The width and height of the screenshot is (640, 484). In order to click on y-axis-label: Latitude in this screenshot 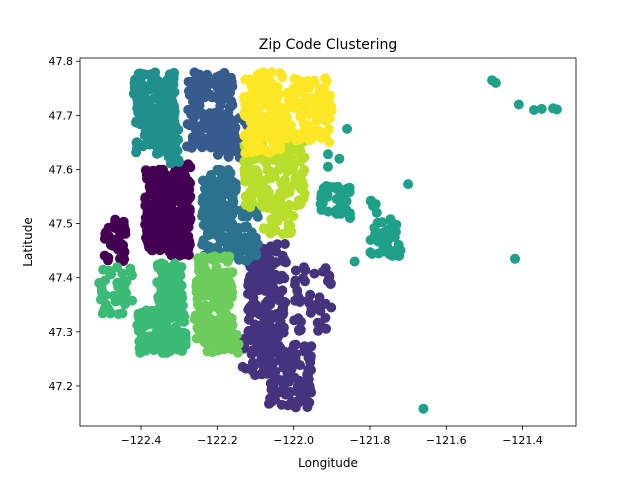, I will do `click(28, 241)`.